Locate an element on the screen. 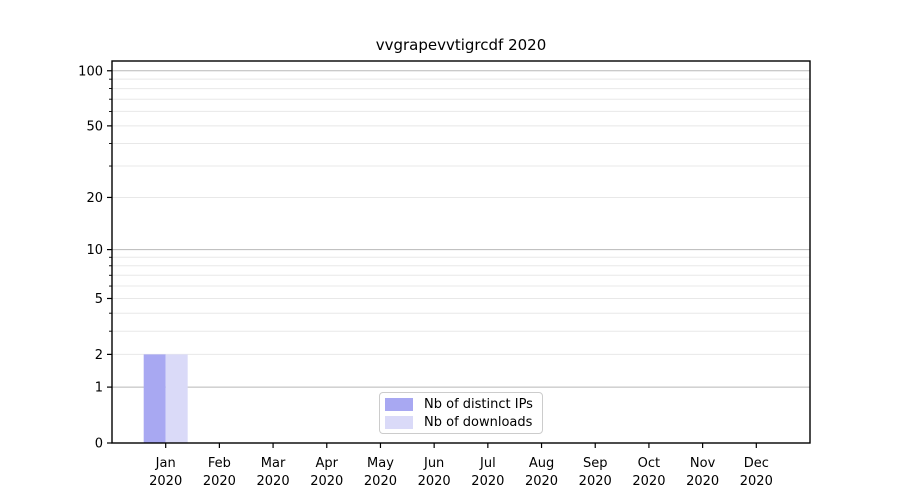 The width and height of the screenshot is (900, 500). x-tick-label-month: Sep is located at coordinates (595, 463).